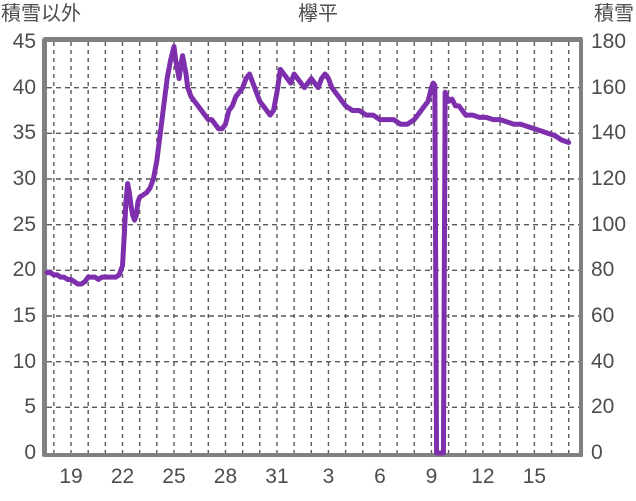  What do you see at coordinates (24, 361) in the screenshot?
I see `y-tick-label-left: 10` at bounding box center [24, 361].